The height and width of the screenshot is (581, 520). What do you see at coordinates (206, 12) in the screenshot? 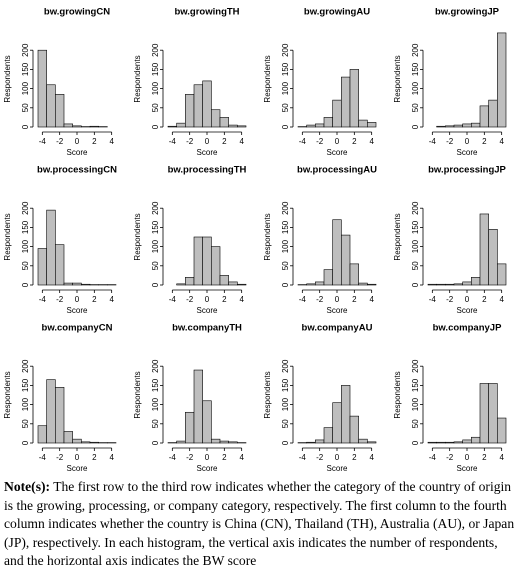
I see `chart-title: bw.growingTH` at bounding box center [206, 12].